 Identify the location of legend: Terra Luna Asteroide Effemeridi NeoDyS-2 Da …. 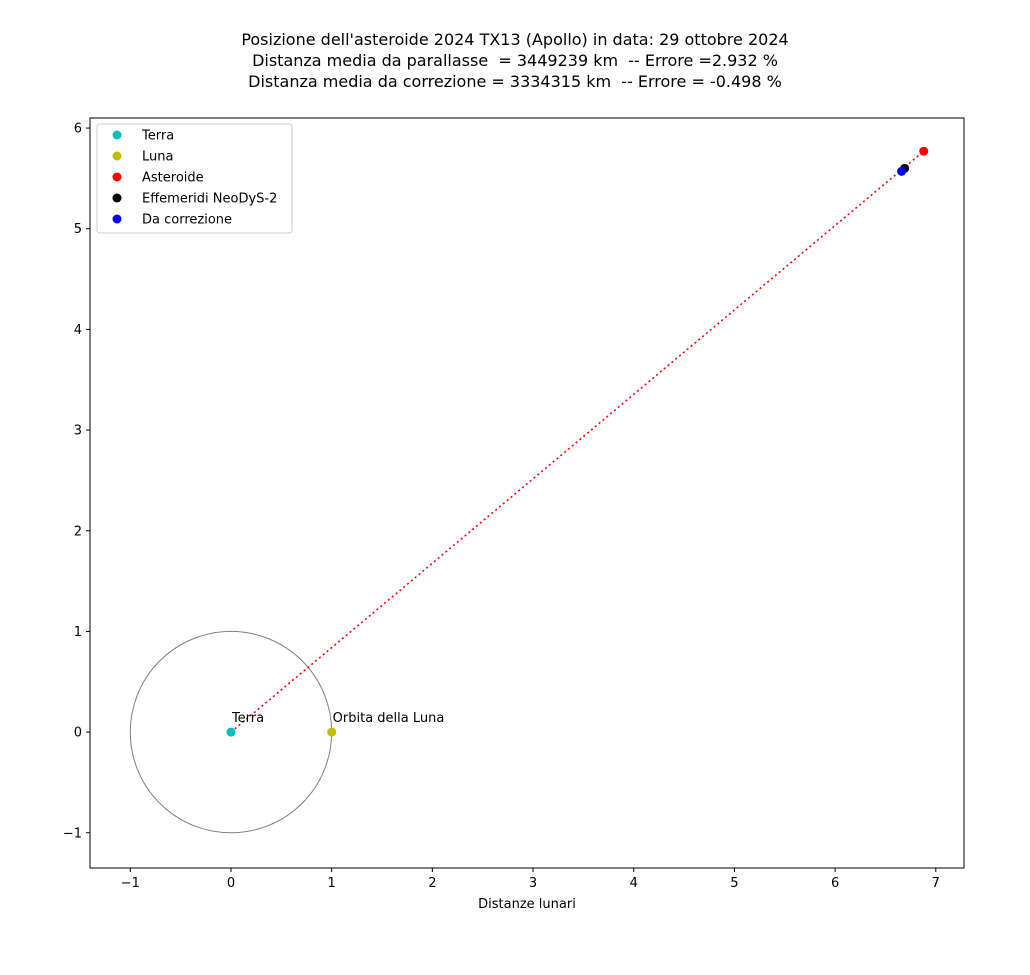
(194, 178).